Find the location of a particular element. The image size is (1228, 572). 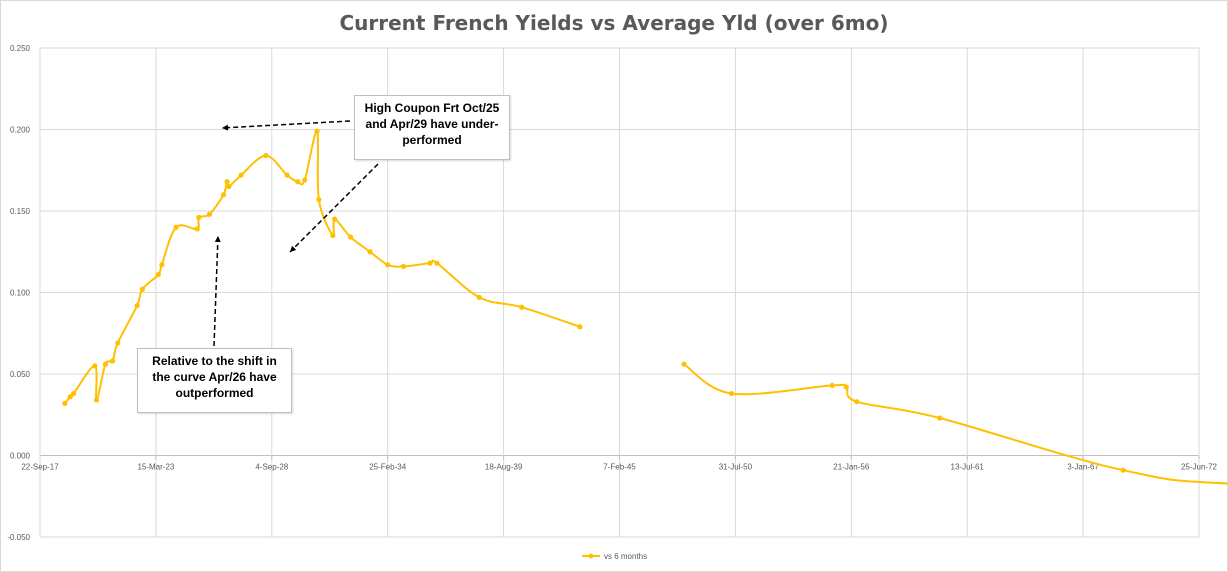

legend-marker is located at coordinates (591, 556).